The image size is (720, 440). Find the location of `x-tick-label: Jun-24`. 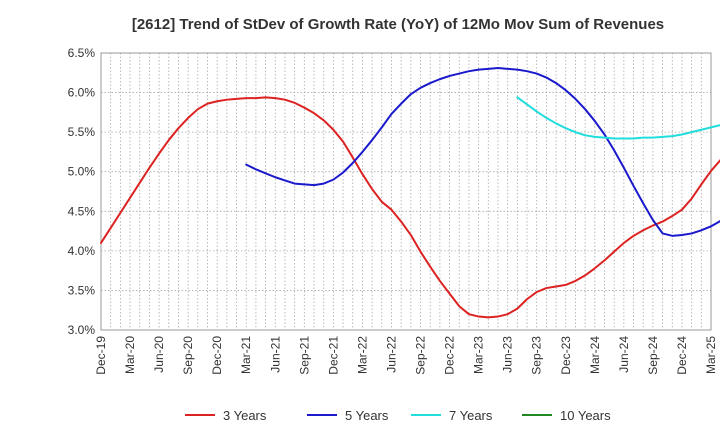

x-tick-label: Jun-24 is located at coordinates (624, 354).